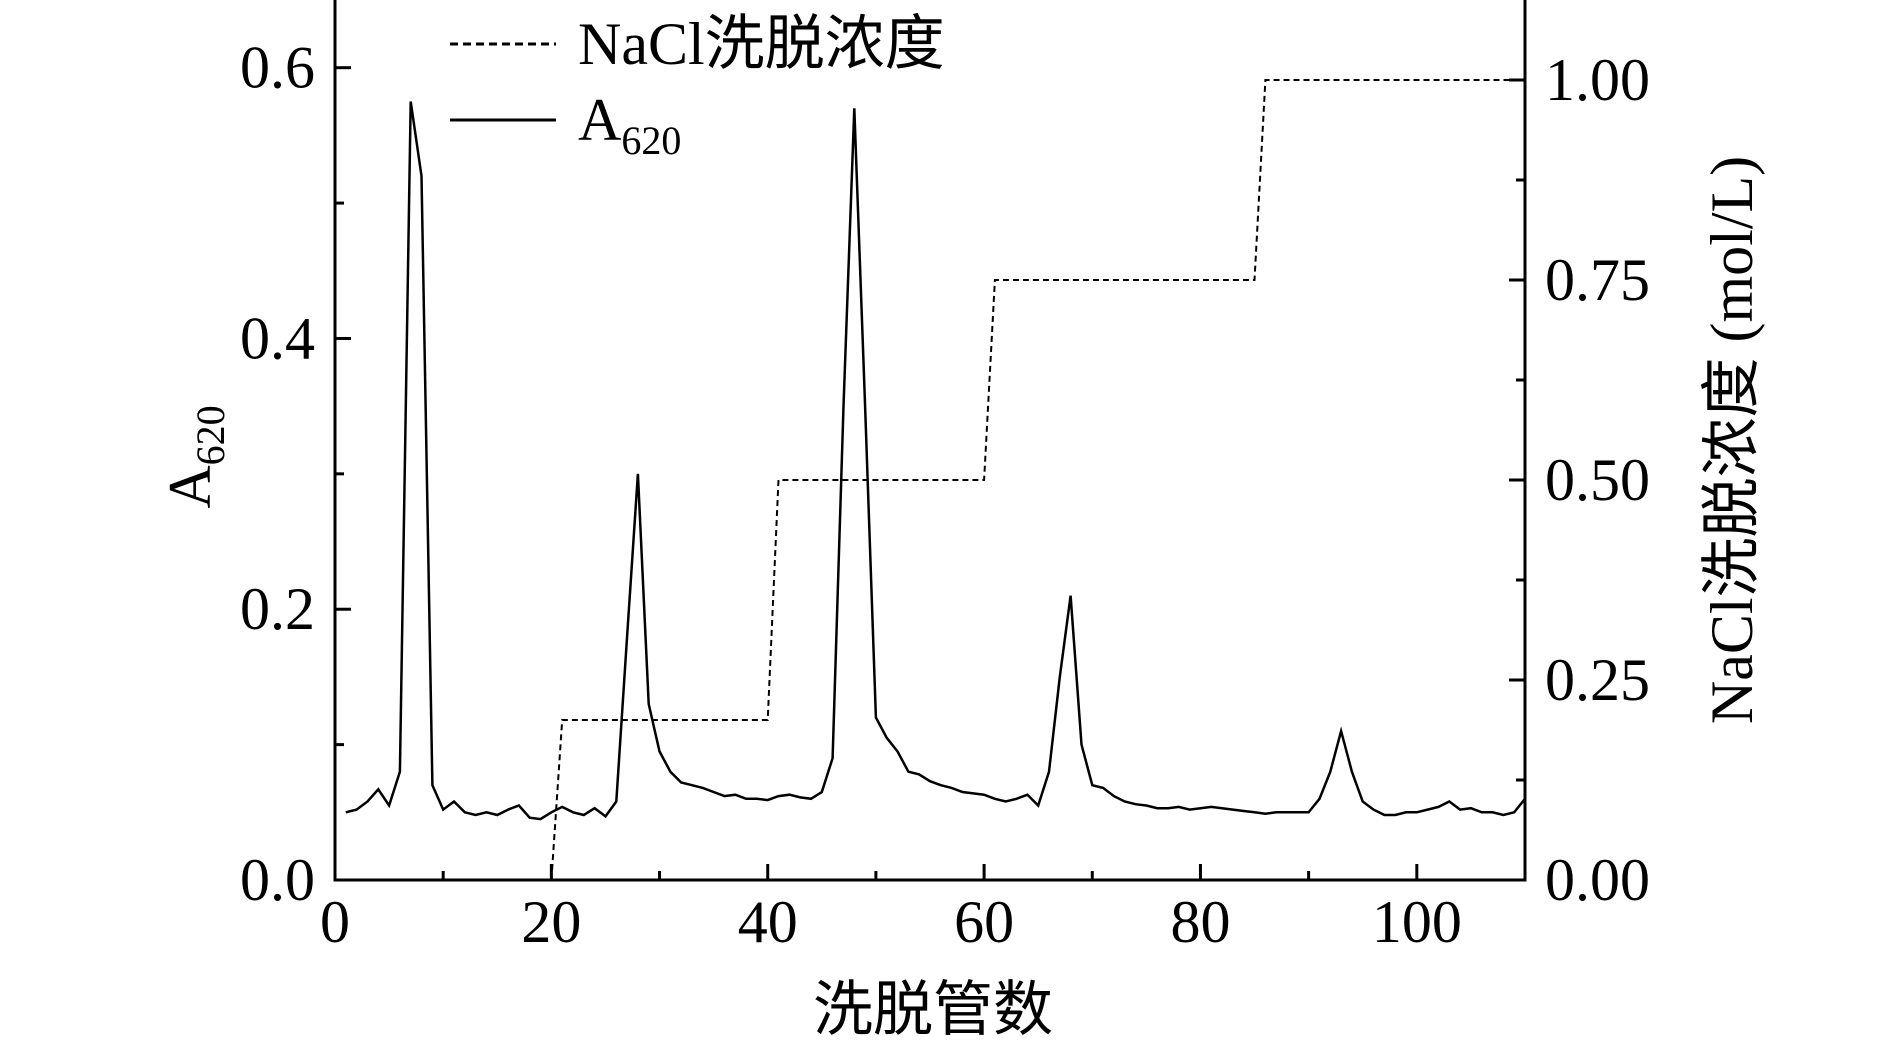 This screenshot has height=1040, width=1890. I want to click on y-tick-label: 0.4, so click(277, 338).